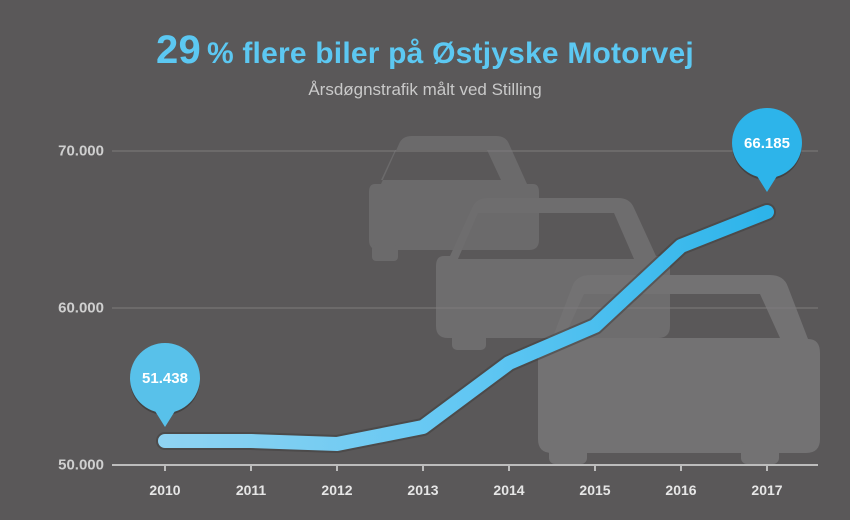  What do you see at coordinates (466, 468) in the screenshot?
I see `x-axis-ticks` at bounding box center [466, 468].